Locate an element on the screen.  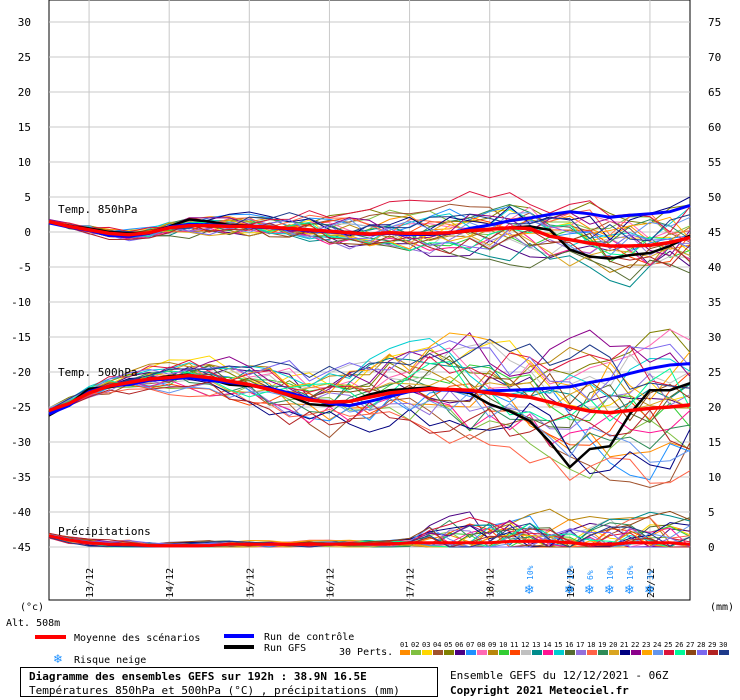
x-tick-label: 20/12 is located at coordinates (651, 583).